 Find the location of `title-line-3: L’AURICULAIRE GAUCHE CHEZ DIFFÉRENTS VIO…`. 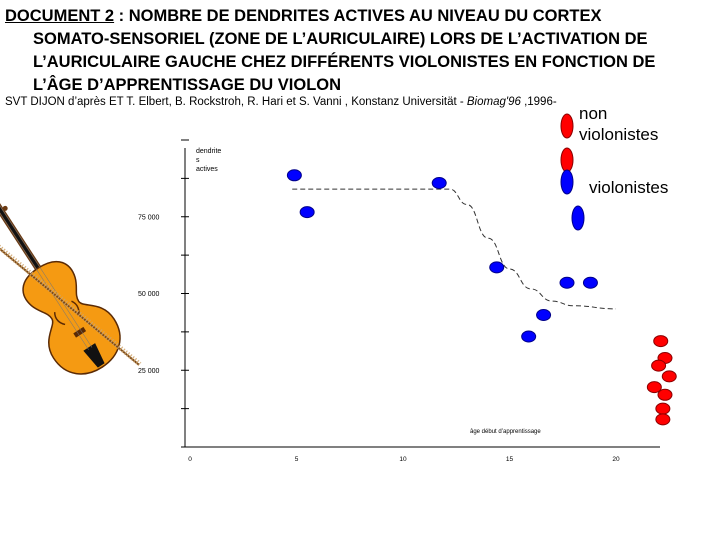

title-line-3: L’AURICULAIRE GAUCHE CHEZ DIFFÉRENTS VIO… is located at coordinates (344, 62).